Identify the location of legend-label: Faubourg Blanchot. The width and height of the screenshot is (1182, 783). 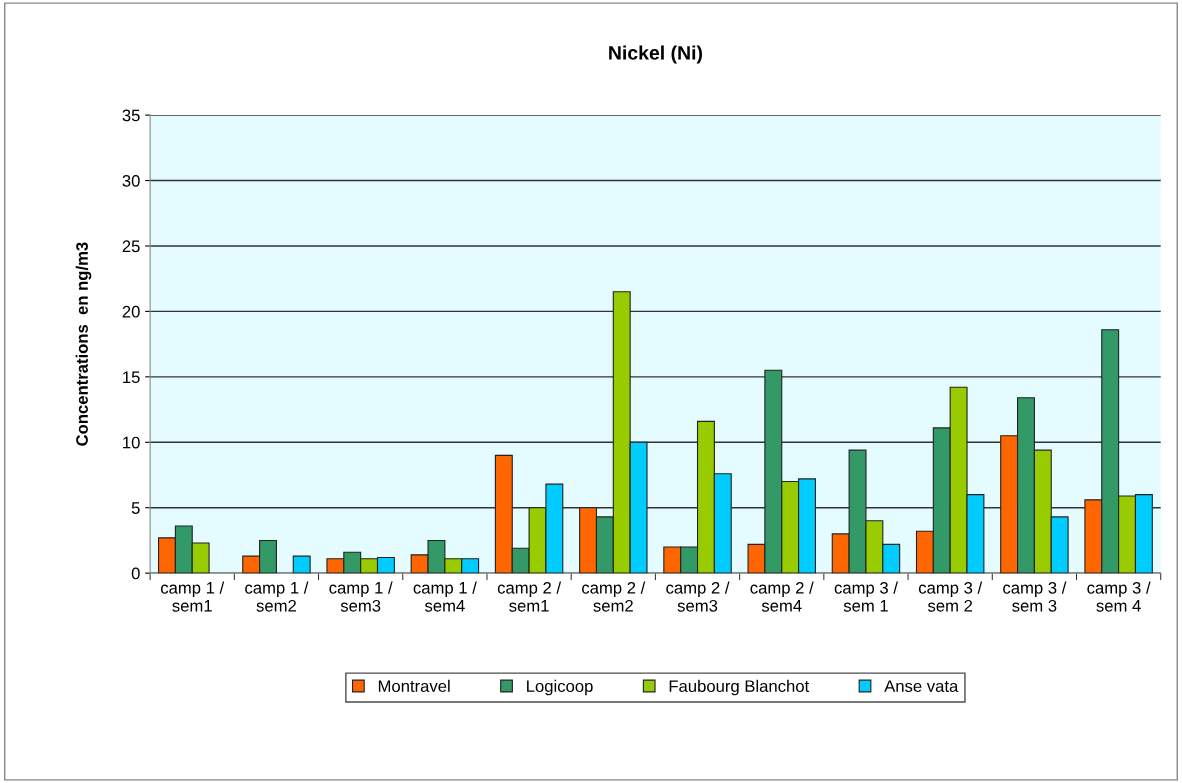
(739, 687).